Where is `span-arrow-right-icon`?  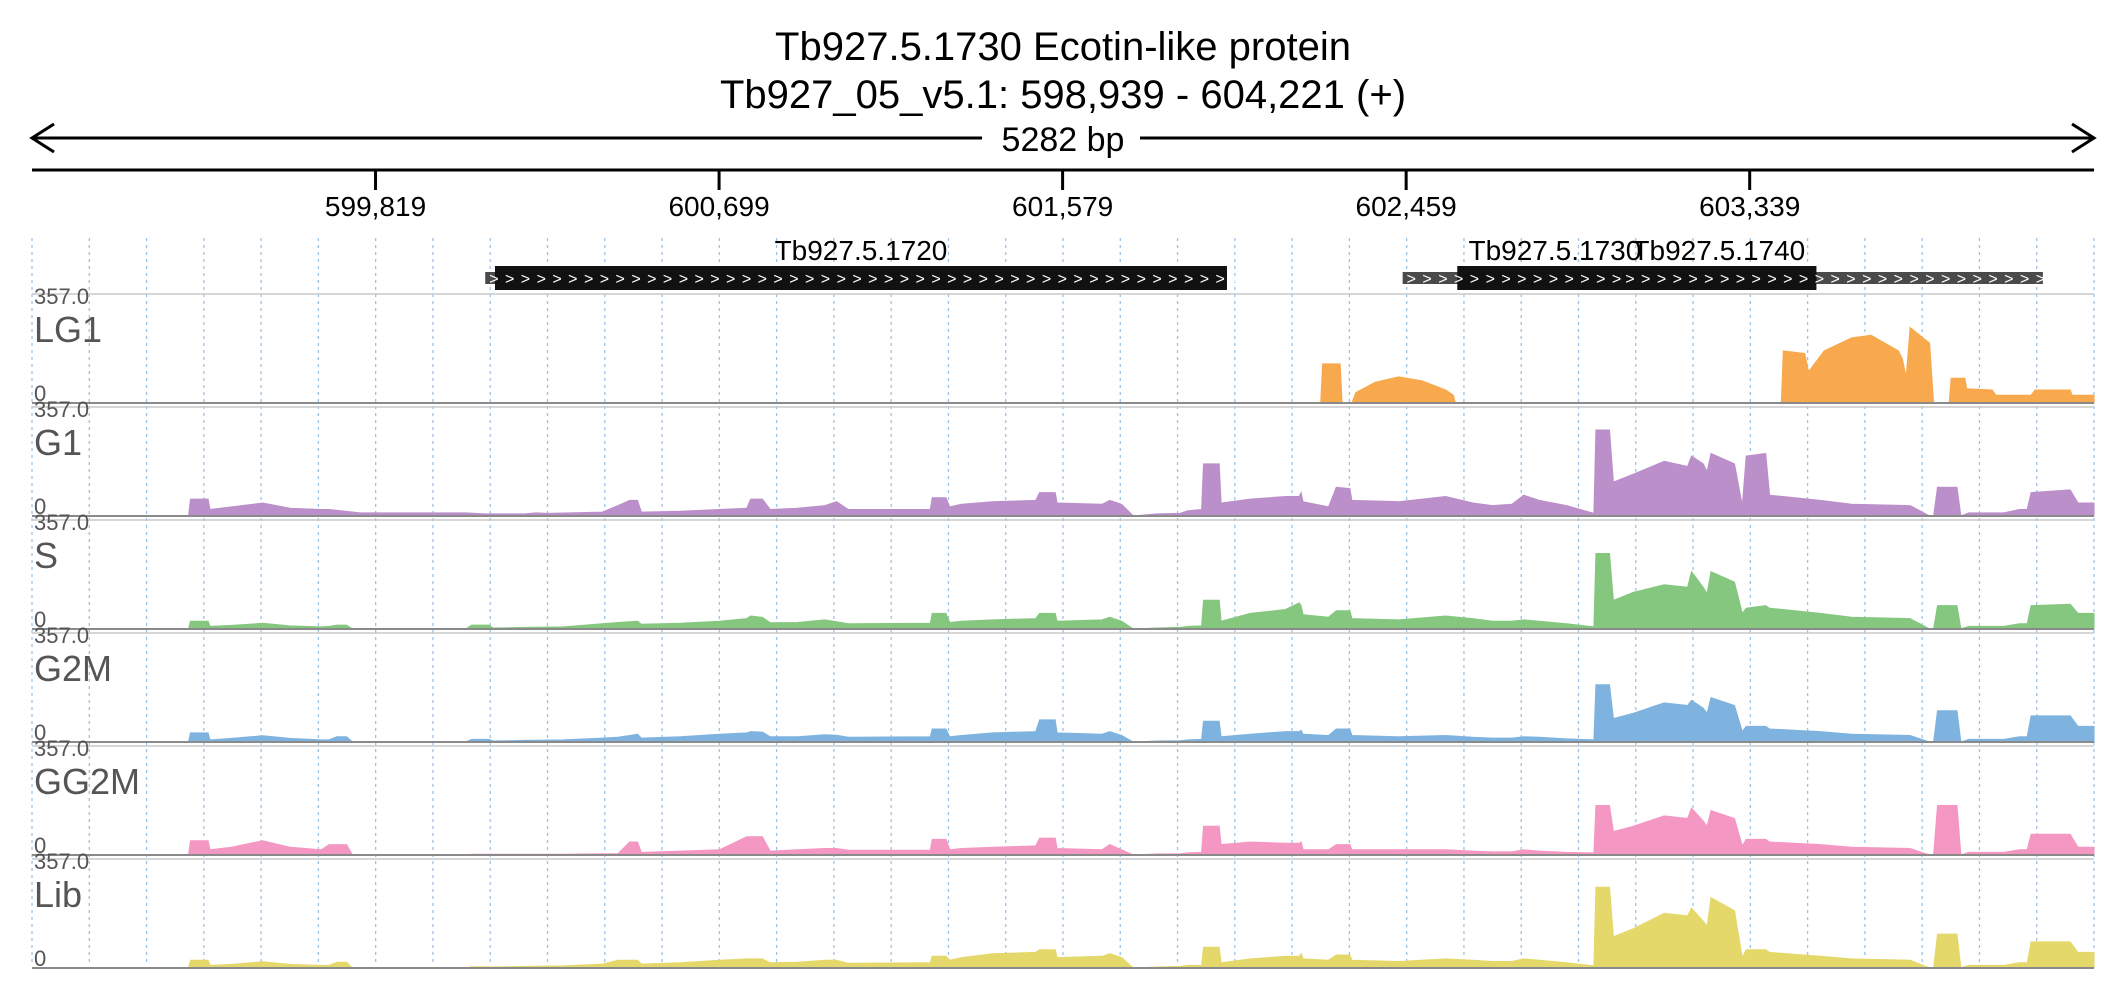
span-arrow-right-icon is located at coordinates (2084, 138).